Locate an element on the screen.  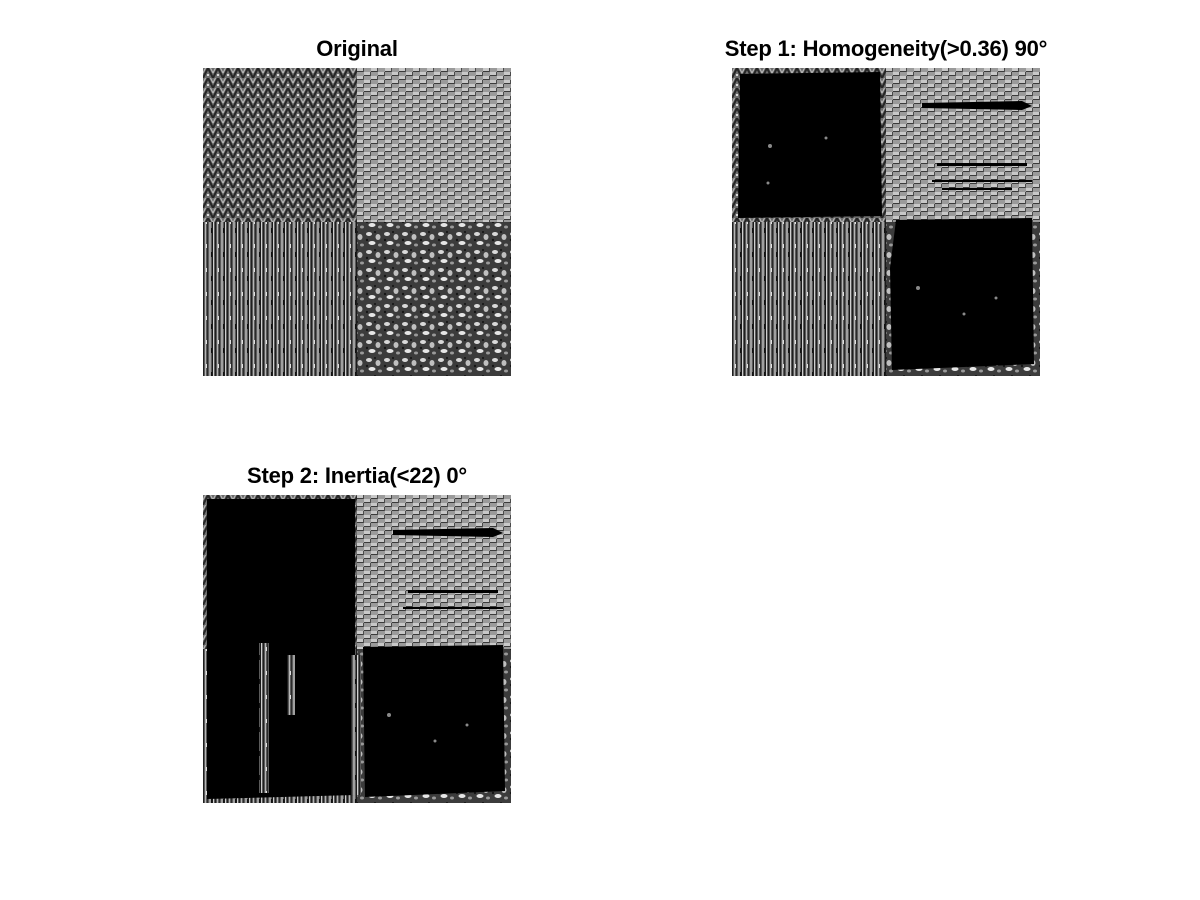
panel-title-step2: Step 2: Inertia(<22) 0° is located at coordinates (357, 475).